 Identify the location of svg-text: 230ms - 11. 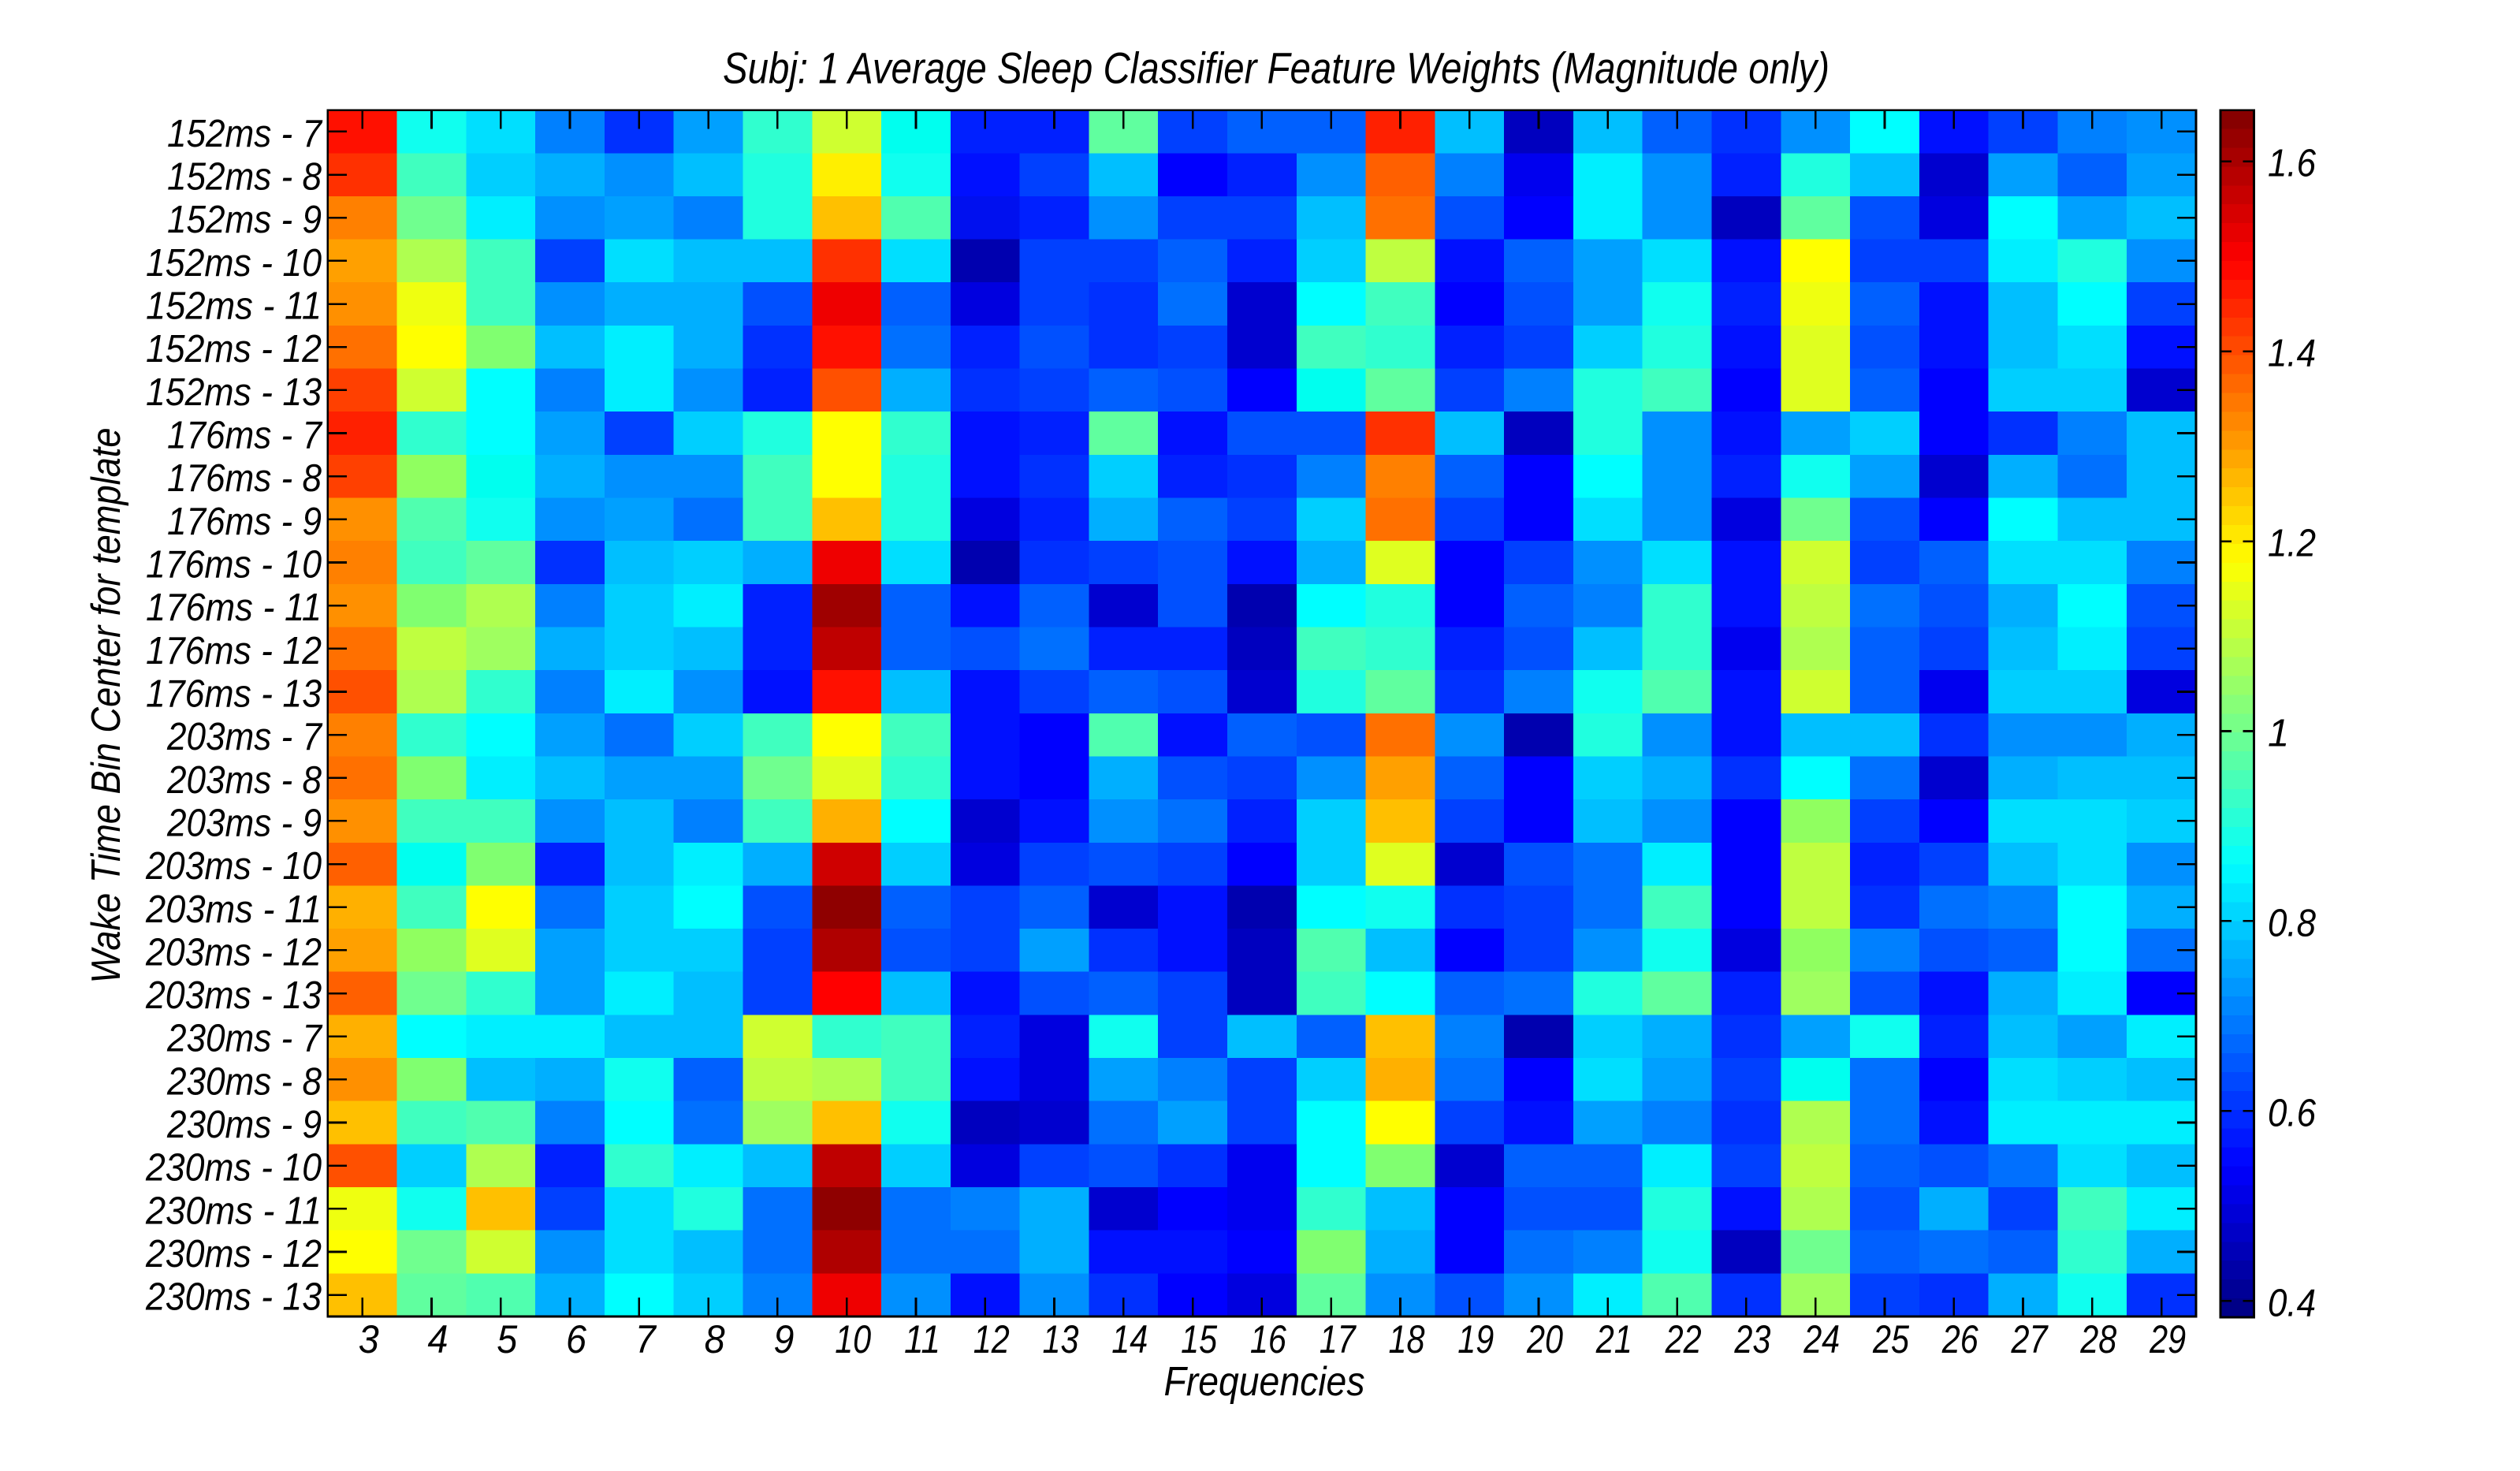
(233, 1211).